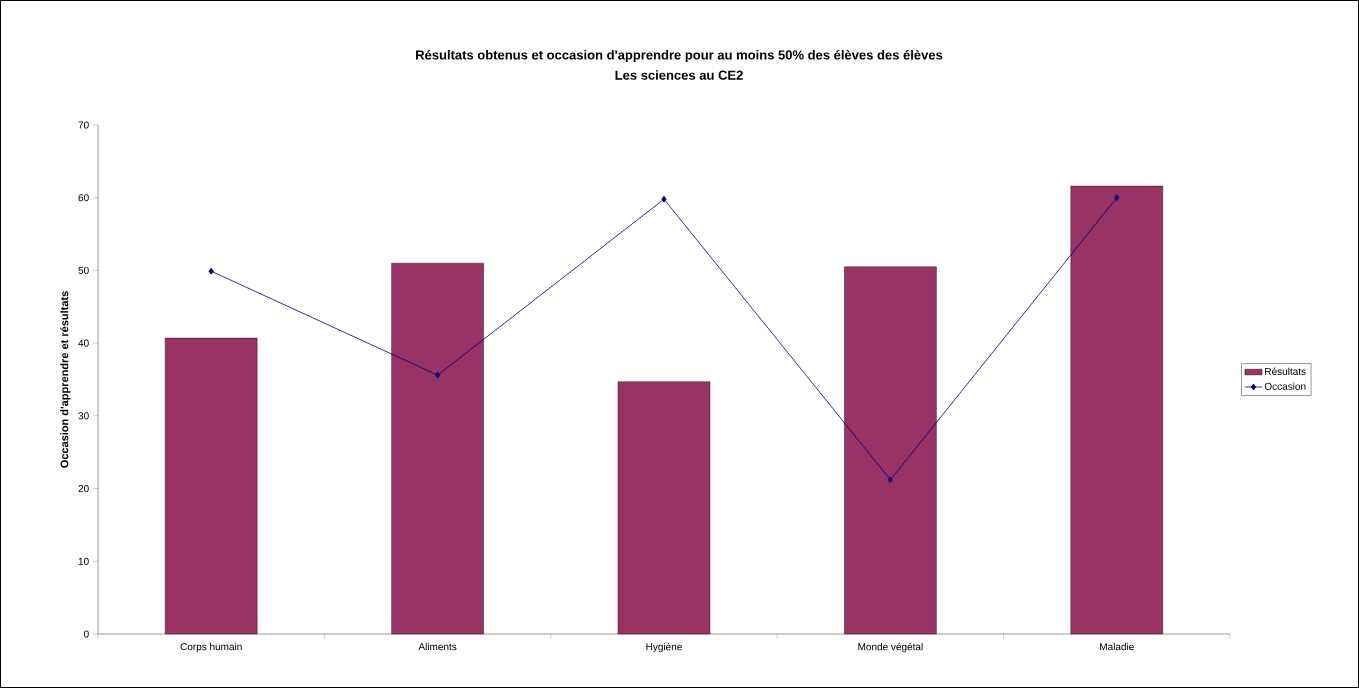 This screenshot has width=1359, height=688. What do you see at coordinates (83, 270) in the screenshot?
I see `y-tick-label: 50` at bounding box center [83, 270].